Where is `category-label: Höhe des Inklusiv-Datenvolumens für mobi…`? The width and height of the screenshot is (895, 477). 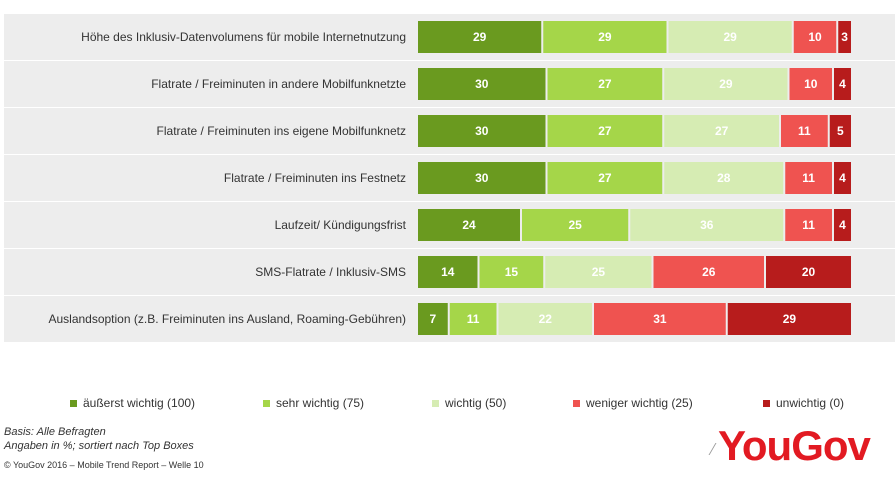 category-label: Höhe des Inklusiv-Datenvolumens für mobi… is located at coordinates (243, 37).